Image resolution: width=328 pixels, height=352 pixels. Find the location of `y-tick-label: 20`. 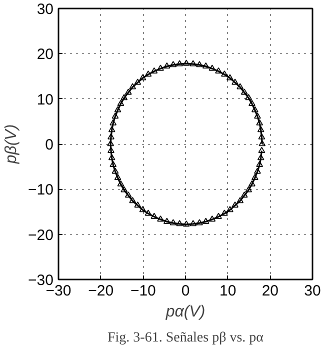

y-tick-label: 20 is located at coordinates (45, 55).